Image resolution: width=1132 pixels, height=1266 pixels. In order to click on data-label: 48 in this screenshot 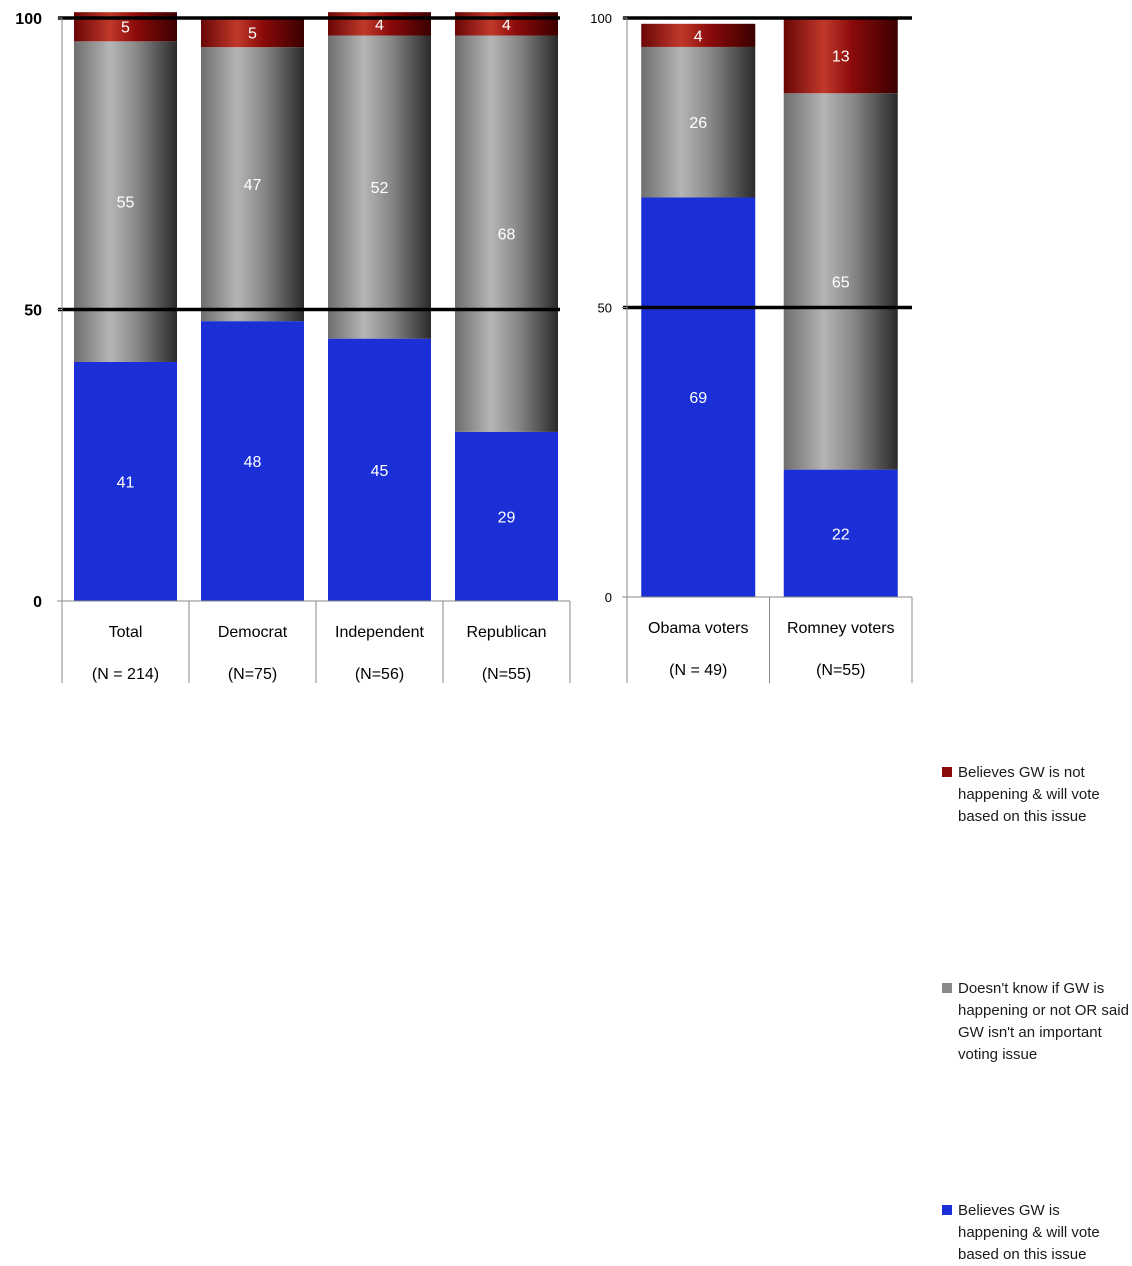, I will do `click(253, 462)`.